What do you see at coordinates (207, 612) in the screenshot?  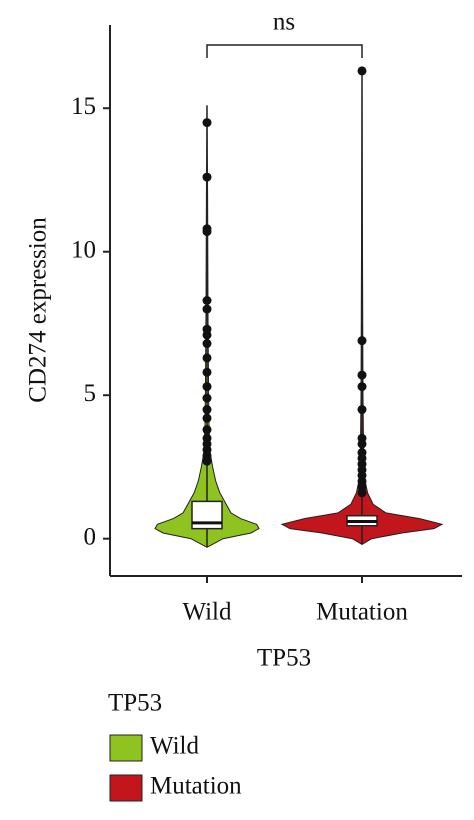 I see `x-tick-label: Wild` at bounding box center [207, 612].